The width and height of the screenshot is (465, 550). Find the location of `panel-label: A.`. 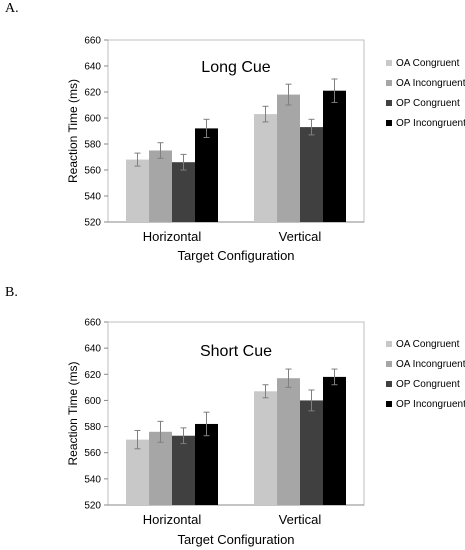

panel-label: A. is located at coordinates (12, 8).